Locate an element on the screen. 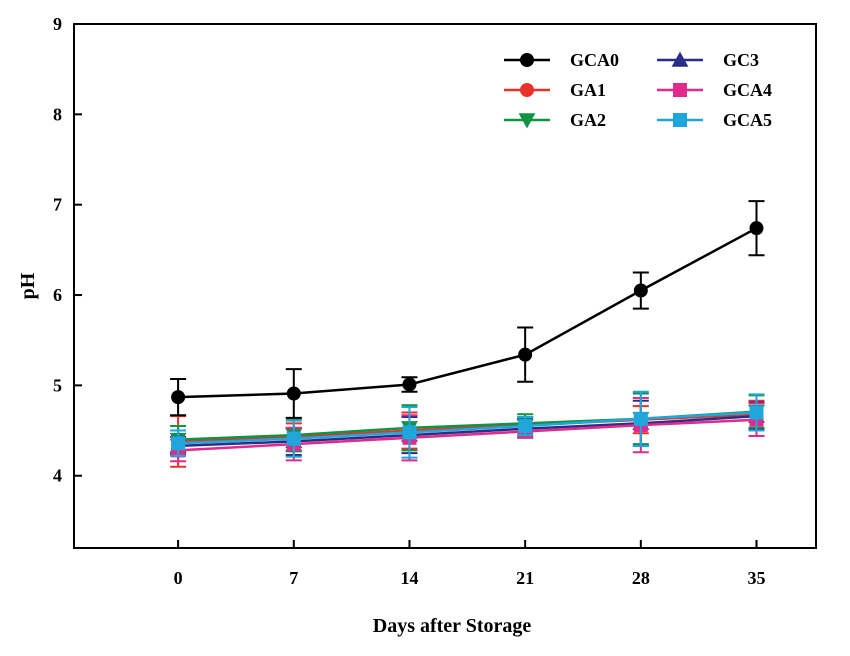 This screenshot has width=850, height=656. series-gca5 is located at coordinates (467, 424).